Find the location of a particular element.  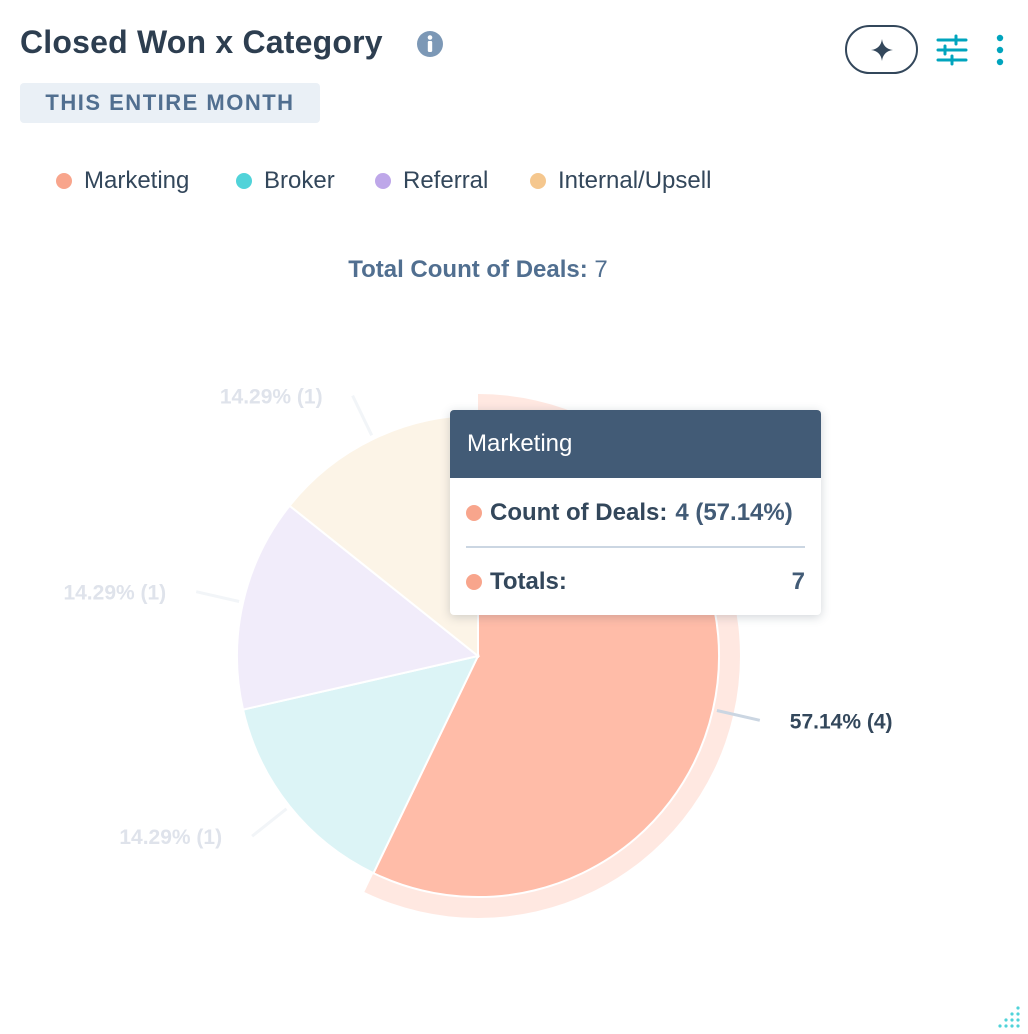

total-count-value: 7 is located at coordinates (601, 269).